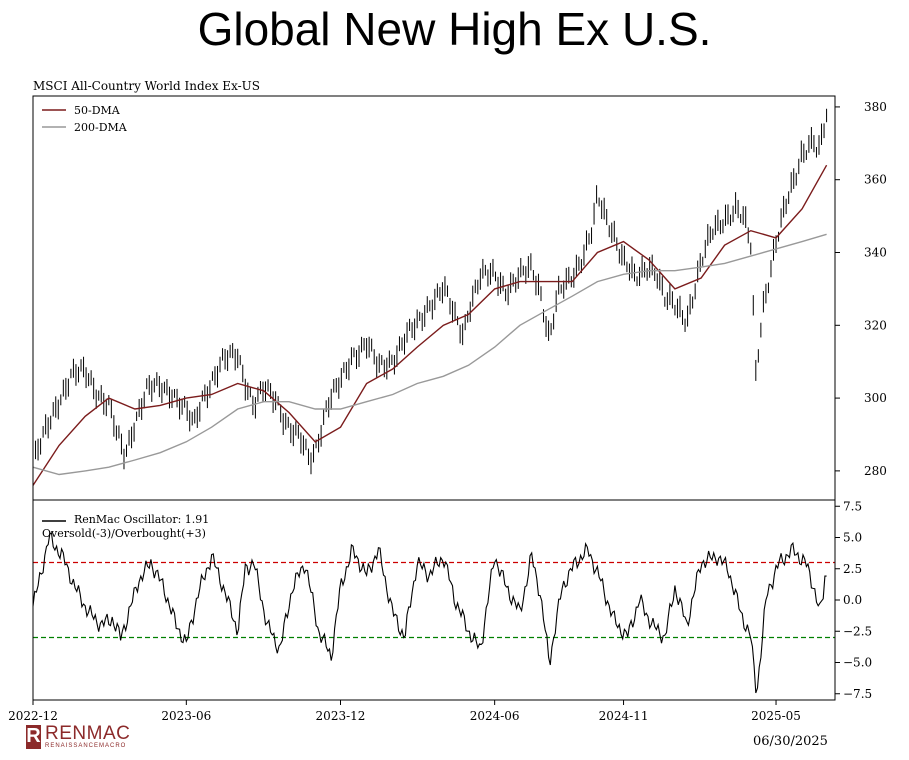  Describe the element at coordinates (852, 538) in the screenshot. I see `y-tick-label: 5.0` at that location.